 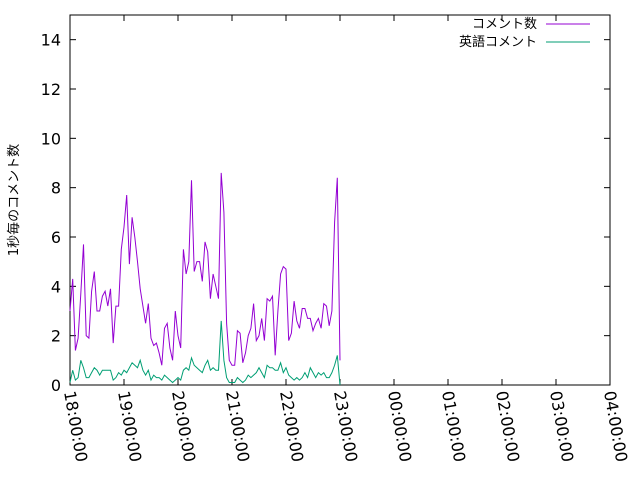 I want to click on y-axis-label: 1秒毎のコメント数, so click(x=14, y=200).